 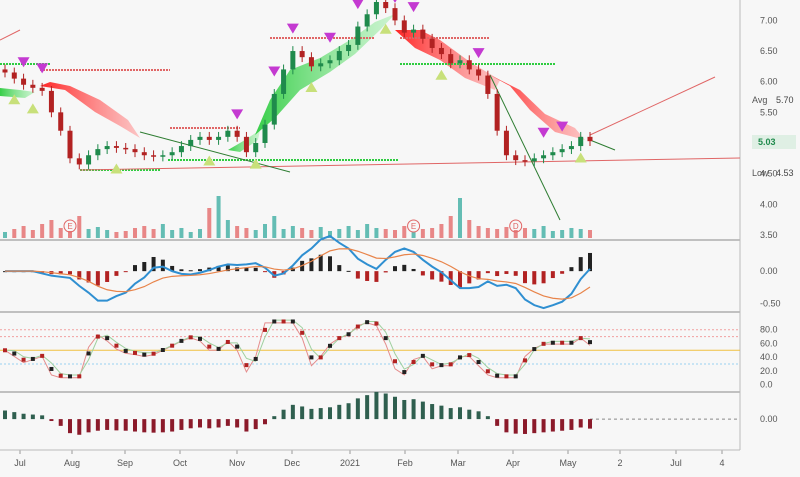 I want to click on price-tick-label: 4.00, so click(x=769, y=204).